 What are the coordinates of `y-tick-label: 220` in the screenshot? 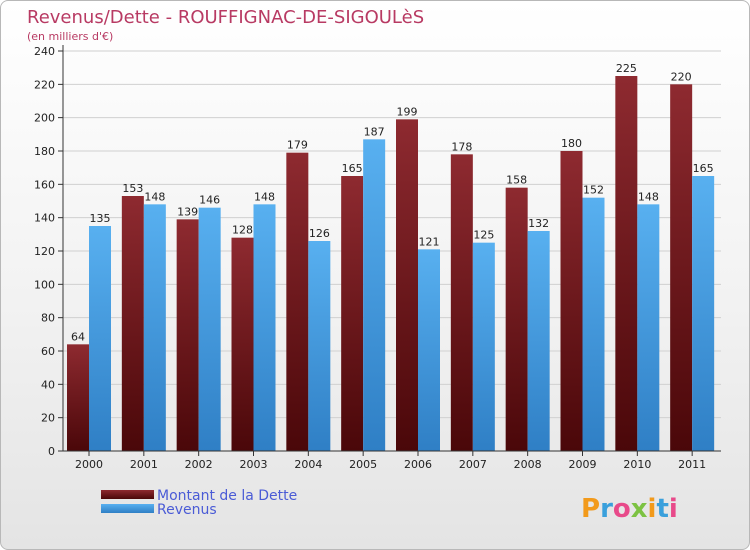 It's located at (44, 84).